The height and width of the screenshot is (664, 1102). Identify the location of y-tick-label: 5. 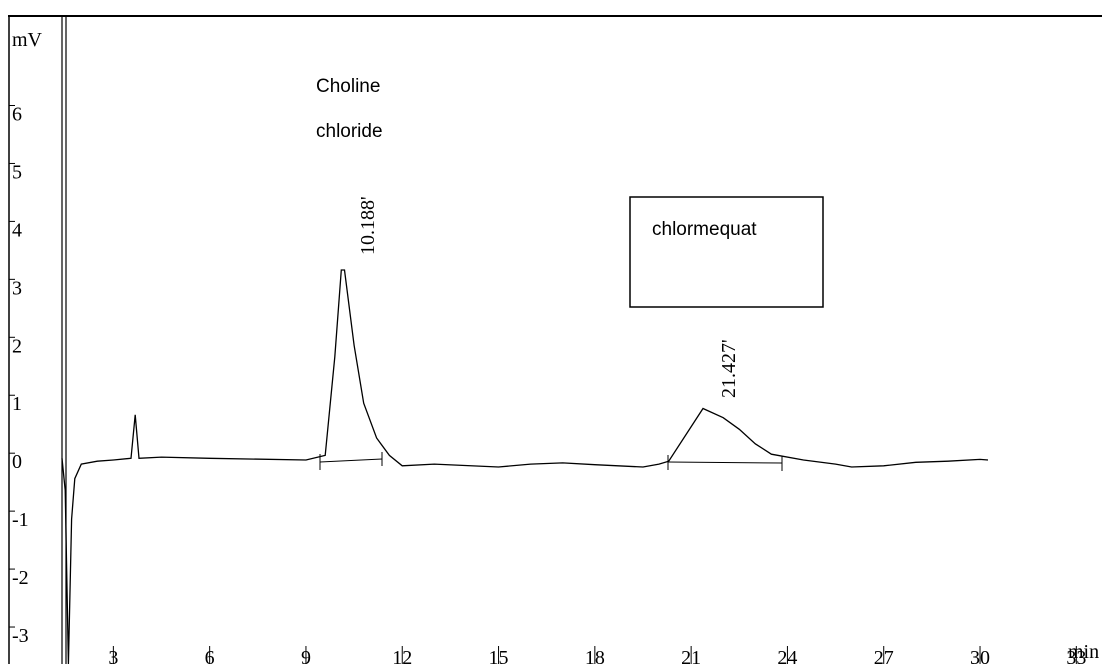
(17, 172).